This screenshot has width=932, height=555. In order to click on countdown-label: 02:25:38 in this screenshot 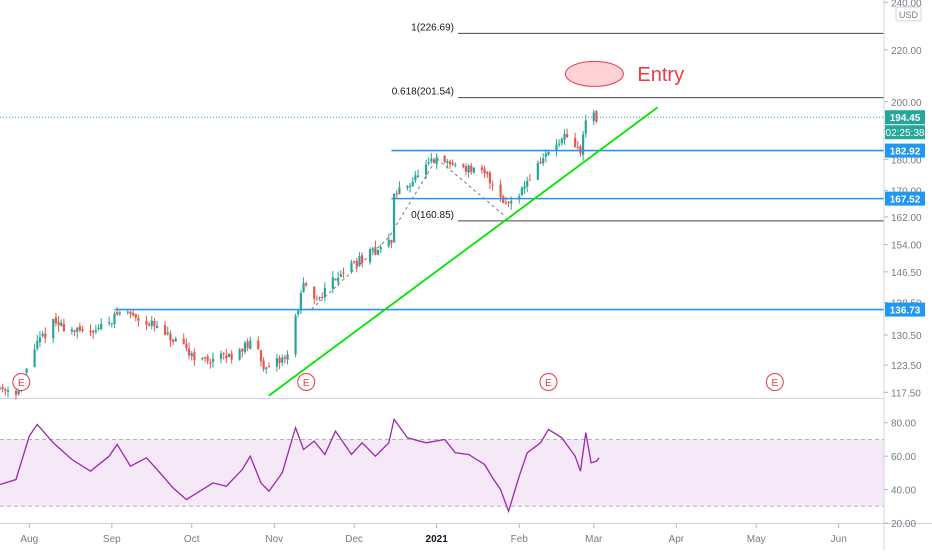, I will do `click(905, 133)`.